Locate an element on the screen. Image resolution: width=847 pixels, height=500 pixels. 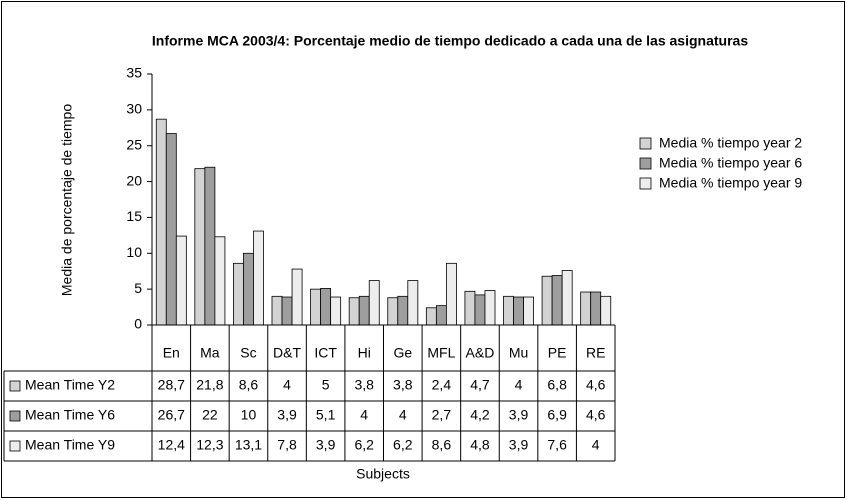
y-axis-label: Media de porcentaje de tiempo is located at coordinates (67, 200).